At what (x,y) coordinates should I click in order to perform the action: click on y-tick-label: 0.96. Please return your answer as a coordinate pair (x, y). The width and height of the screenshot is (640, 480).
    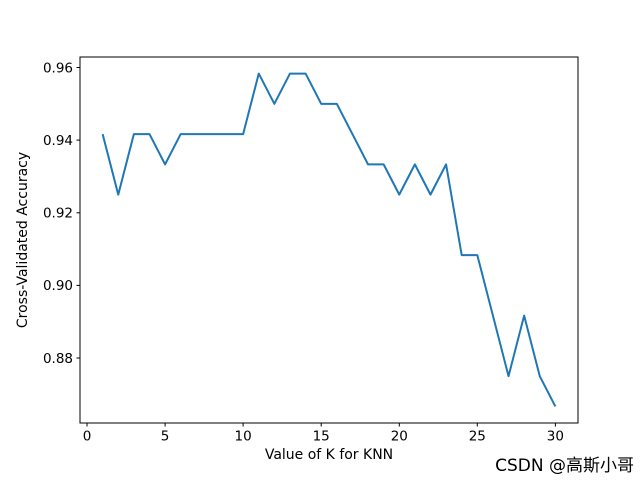
    Looking at the image, I should click on (58, 68).